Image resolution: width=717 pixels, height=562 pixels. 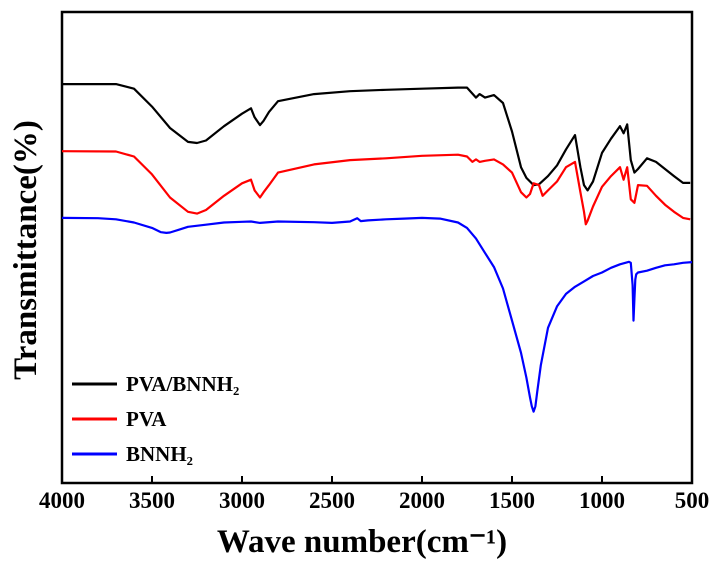 What do you see at coordinates (374, 494) in the screenshot?
I see `x-axis-ticks: 4000 3500 3000 2500 2000 1500 1000 500` at bounding box center [374, 494].